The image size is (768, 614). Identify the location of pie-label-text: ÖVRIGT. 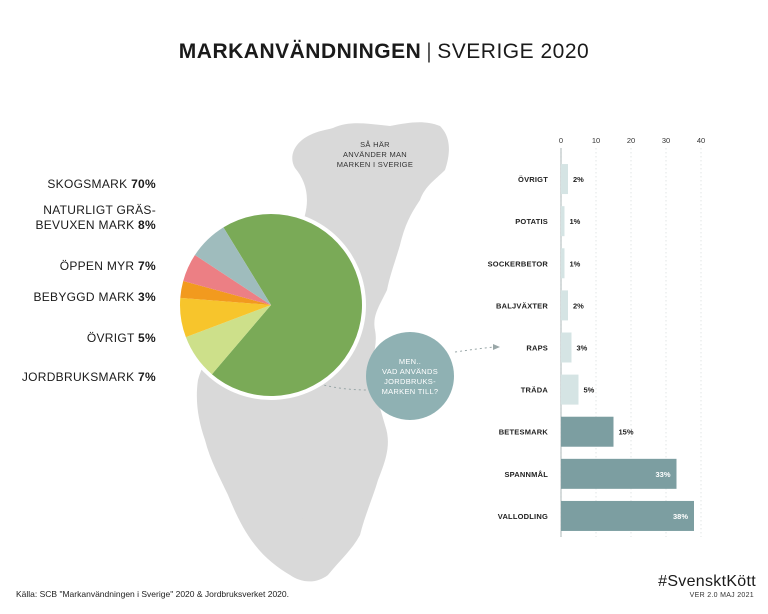
(110, 338).